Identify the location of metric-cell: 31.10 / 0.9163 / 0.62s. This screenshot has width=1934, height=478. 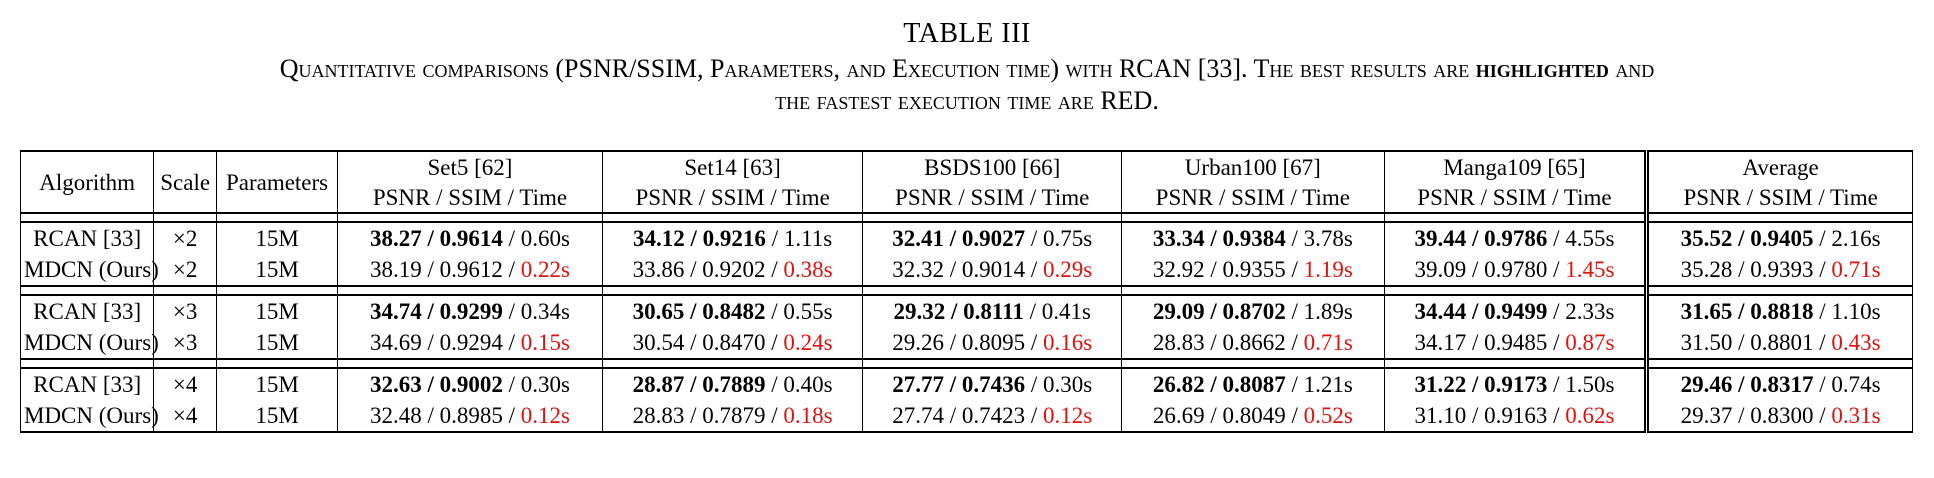
(1515, 416).